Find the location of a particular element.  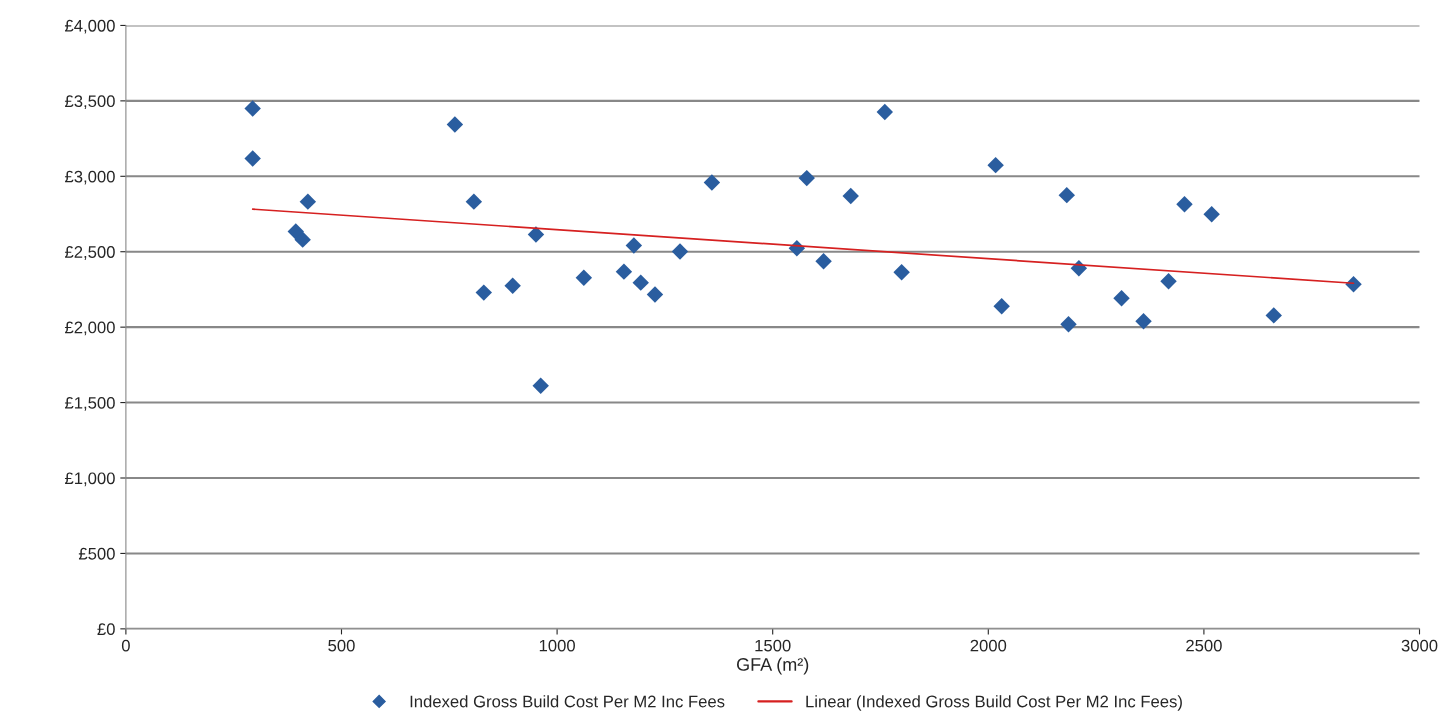

y-tick-label: £0 is located at coordinates (106, 629).